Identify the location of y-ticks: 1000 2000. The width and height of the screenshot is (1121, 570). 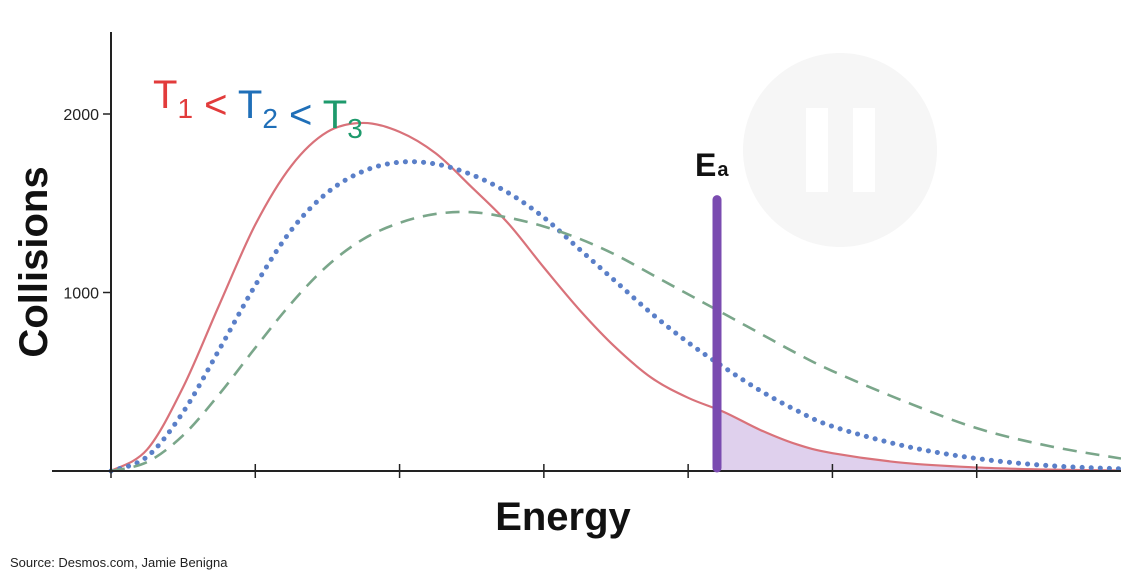
(87, 205).